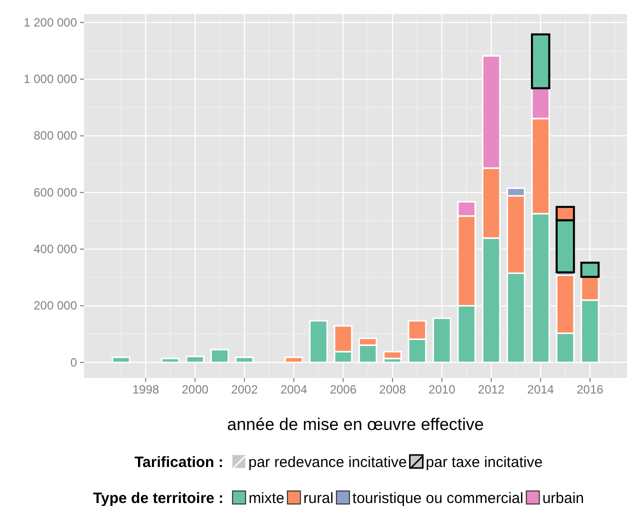  I want to click on y-tick-label: 600 000, so click(56, 192).